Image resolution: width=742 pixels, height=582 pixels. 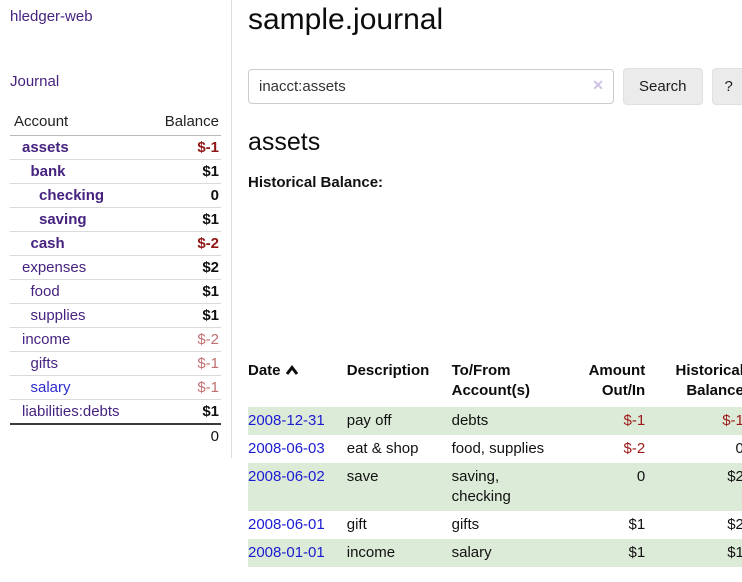 What do you see at coordinates (286, 420) in the screenshot?
I see `transaction-date-link: 2008-12-31` at bounding box center [286, 420].